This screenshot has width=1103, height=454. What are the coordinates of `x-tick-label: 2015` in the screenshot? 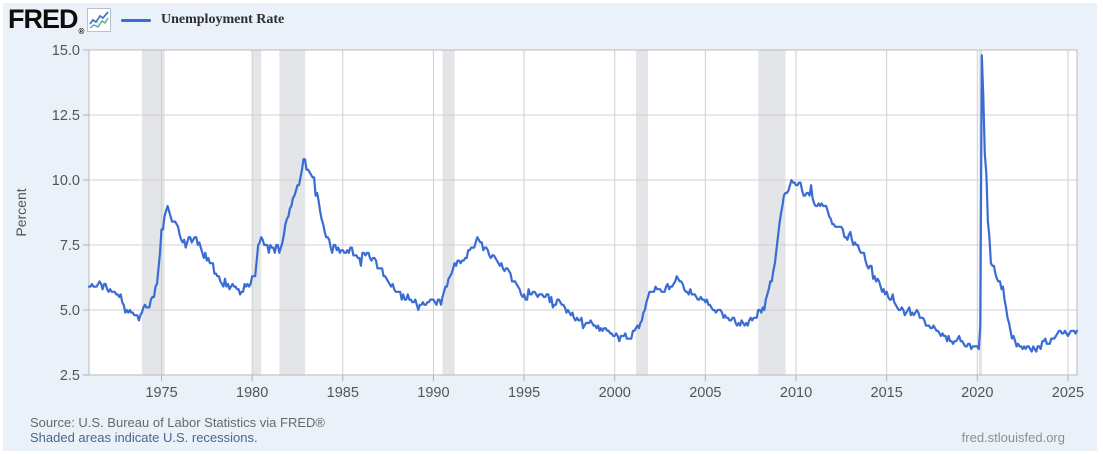 It's located at (887, 393).